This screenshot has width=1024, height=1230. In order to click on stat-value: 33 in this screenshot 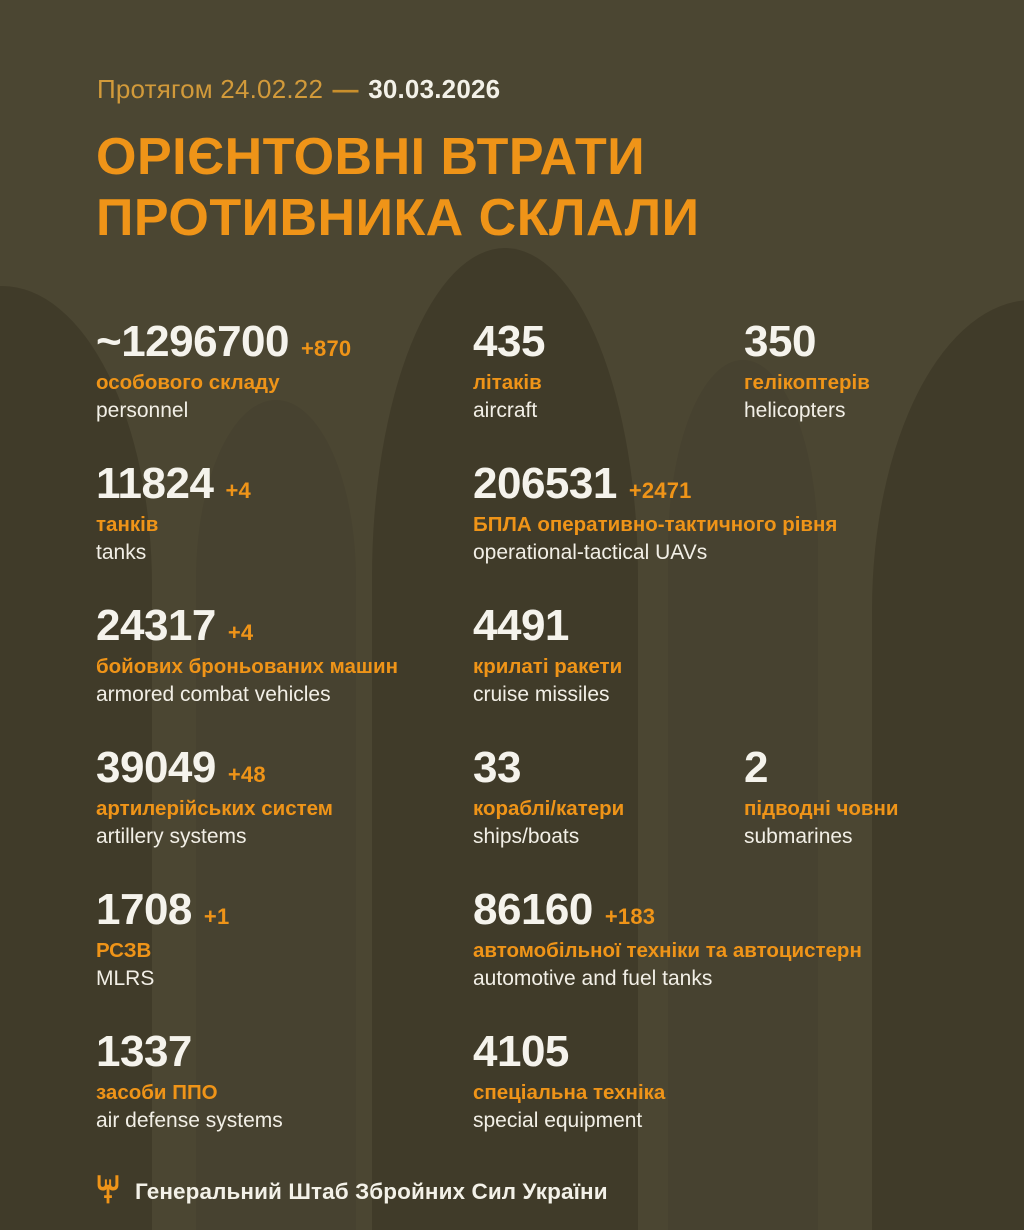, I will do `click(497, 767)`.